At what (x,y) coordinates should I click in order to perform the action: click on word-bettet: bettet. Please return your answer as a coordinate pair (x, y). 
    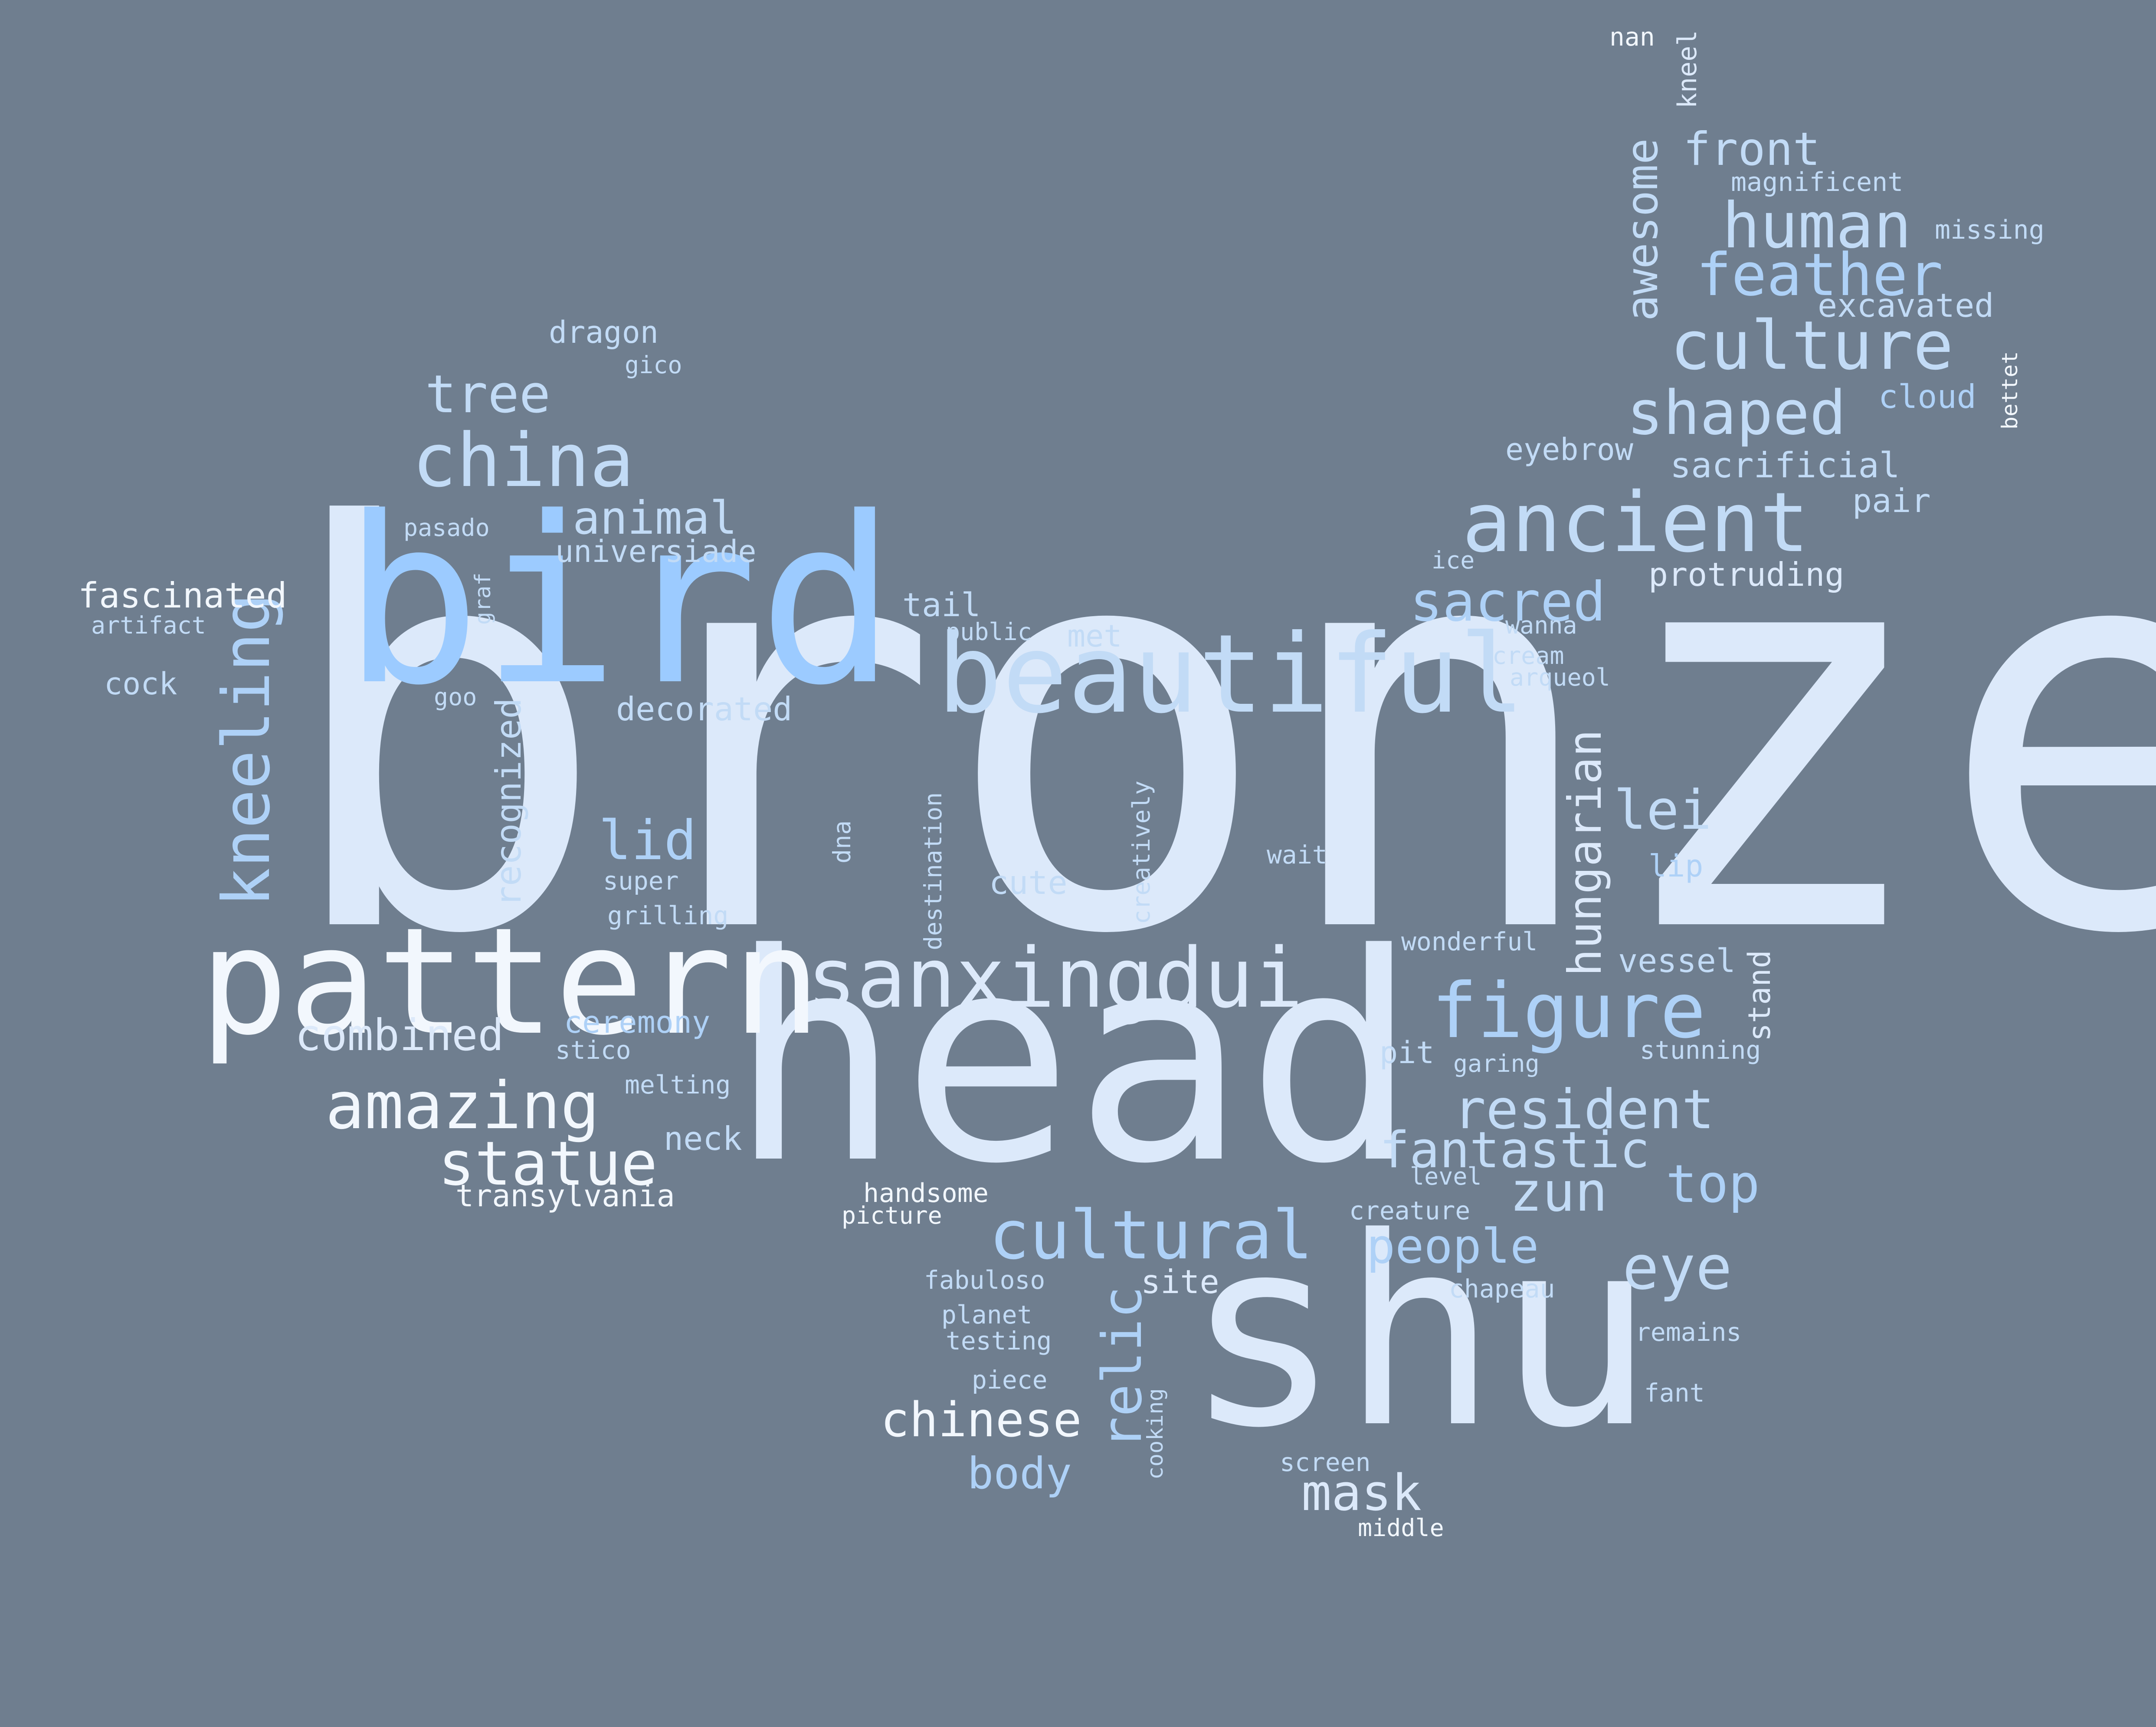
    Looking at the image, I should click on (2009, 390).